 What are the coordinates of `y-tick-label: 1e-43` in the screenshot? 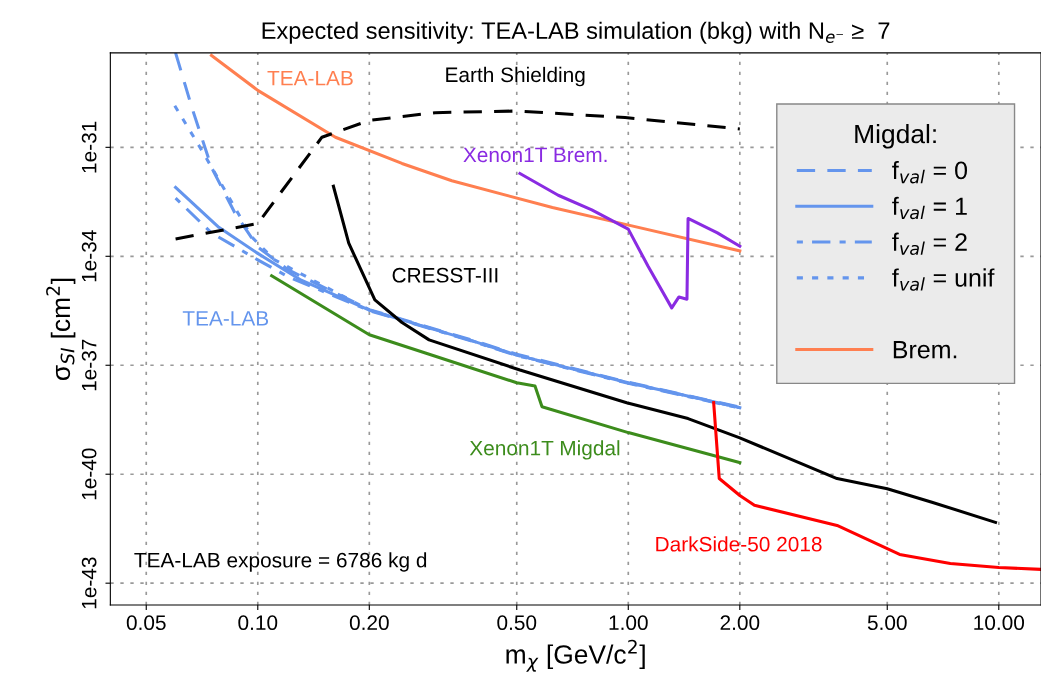 It's located at (89, 583).